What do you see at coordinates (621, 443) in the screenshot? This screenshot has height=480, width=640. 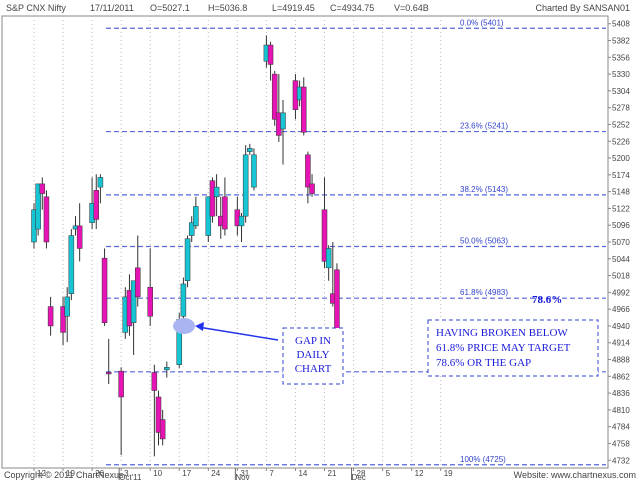 I see `y-tick-label: 4758` at bounding box center [621, 443].